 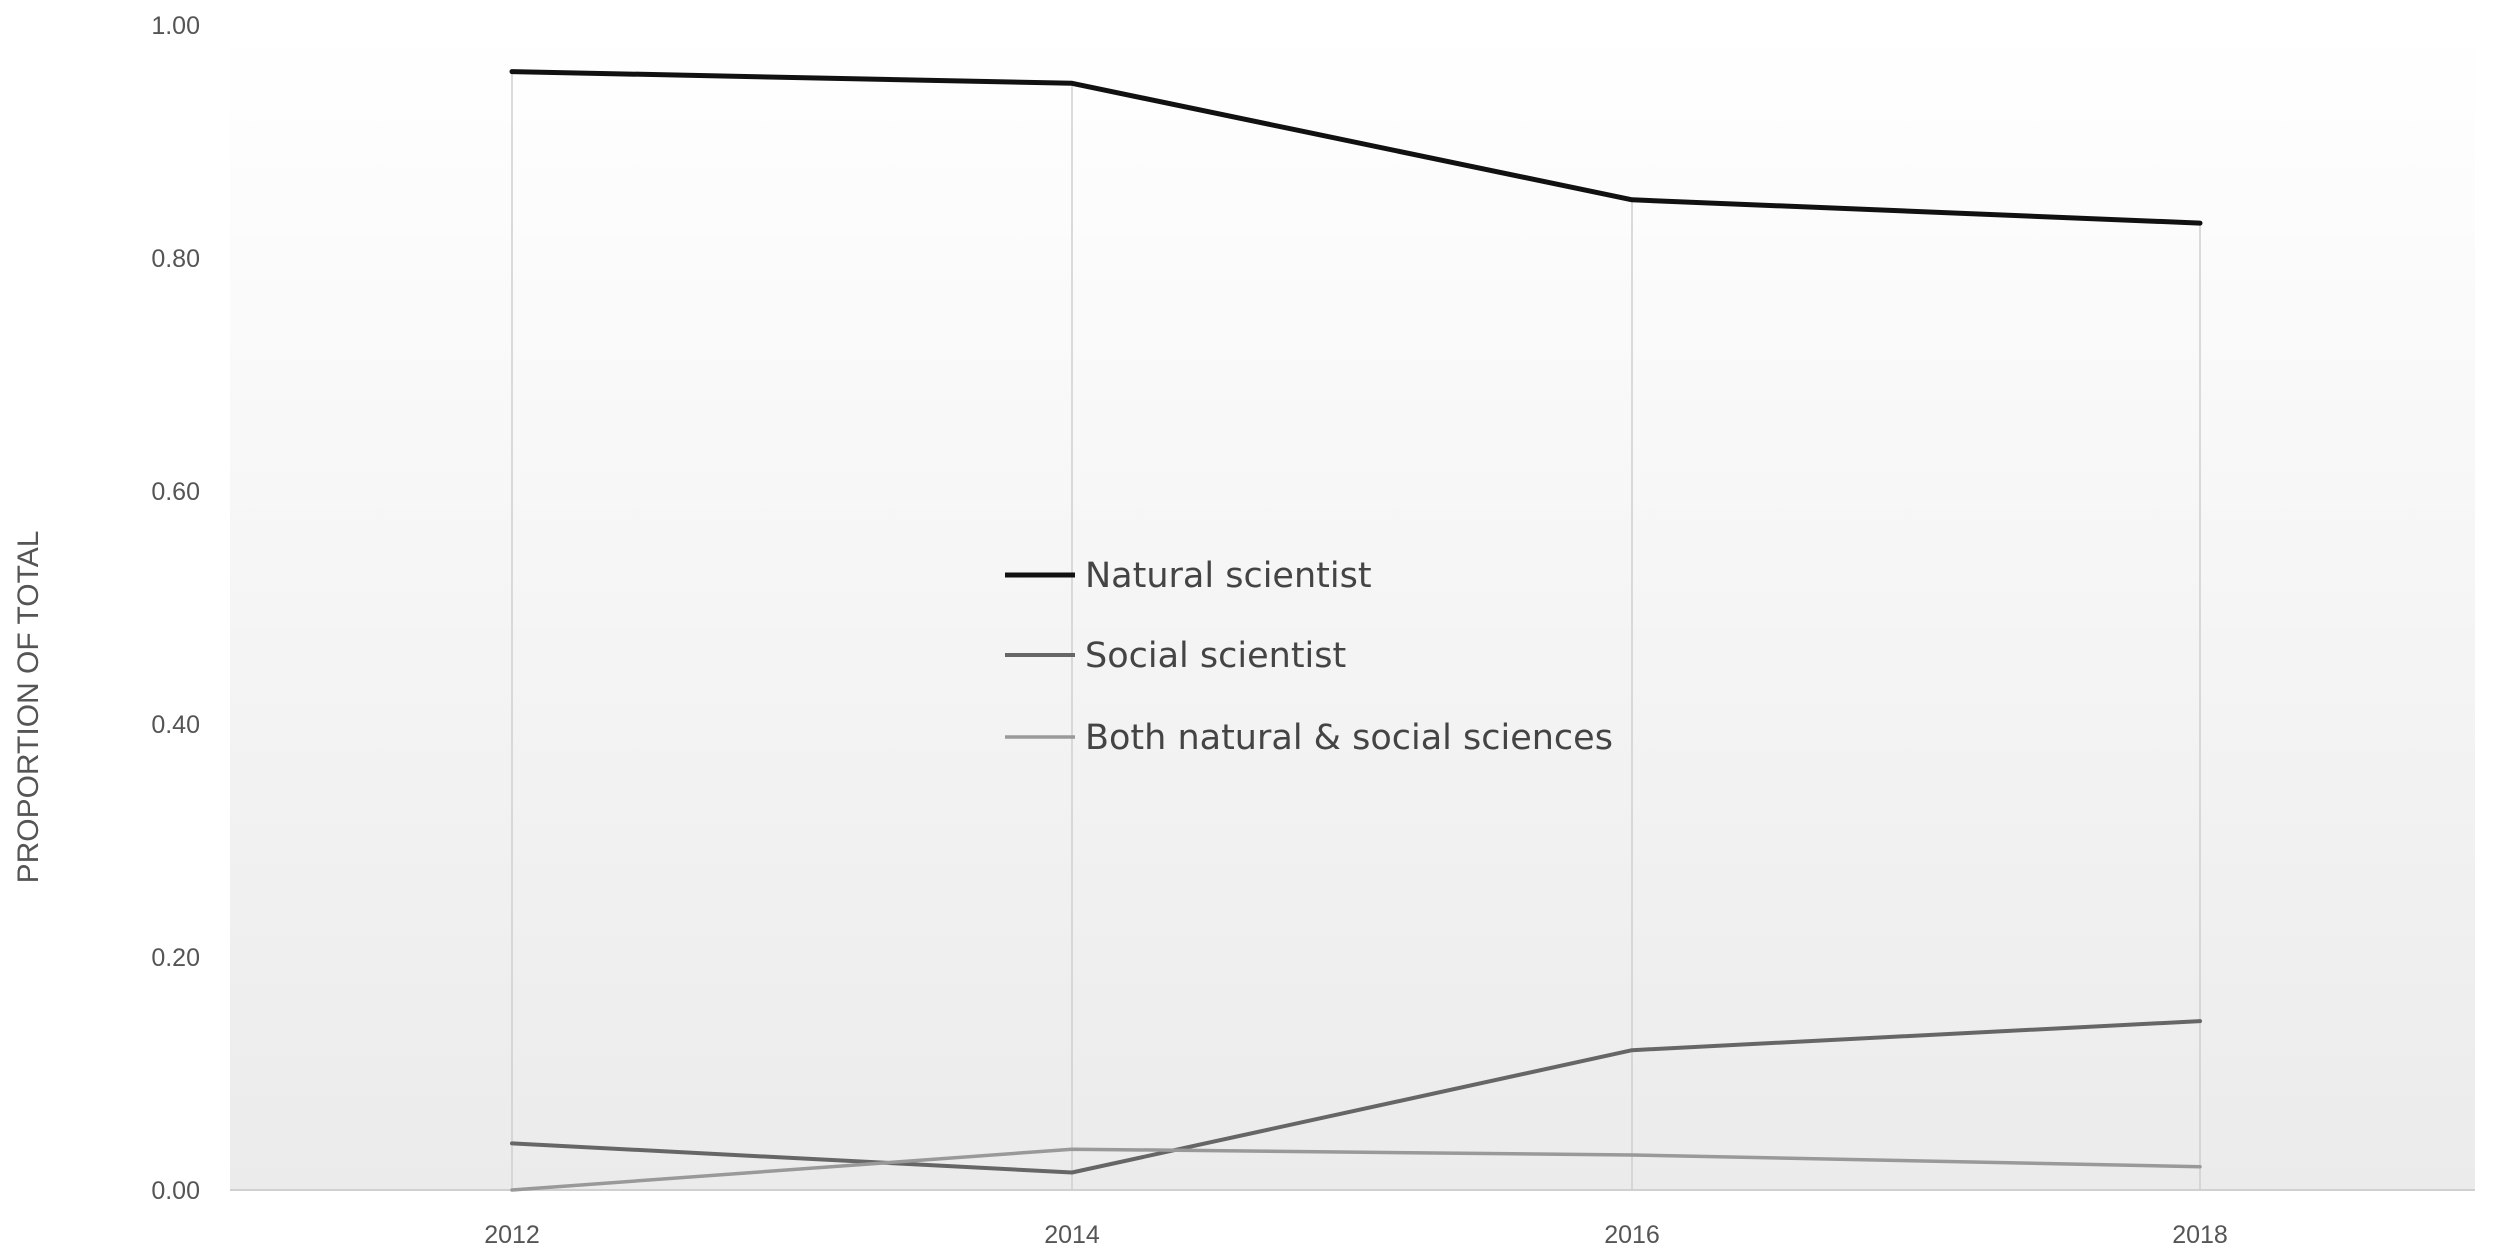 What do you see at coordinates (1632, 1235) in the screenshot?
I see `x-tick-label: 2016` at bounding box center [1632, 1235].